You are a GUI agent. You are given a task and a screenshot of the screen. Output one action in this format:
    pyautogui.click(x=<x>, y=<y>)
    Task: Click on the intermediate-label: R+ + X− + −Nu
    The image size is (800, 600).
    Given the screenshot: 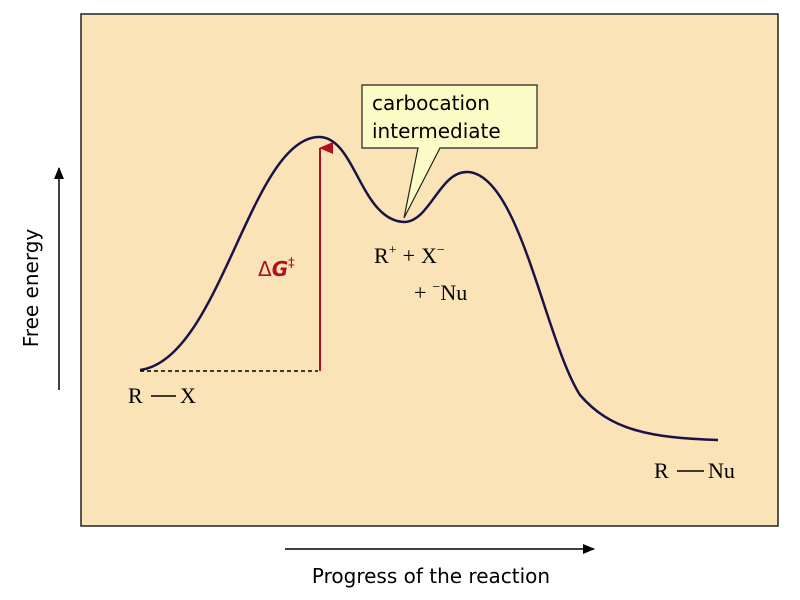 What is the action you would take?
    pyautogui.click(x=420, y=274)
    